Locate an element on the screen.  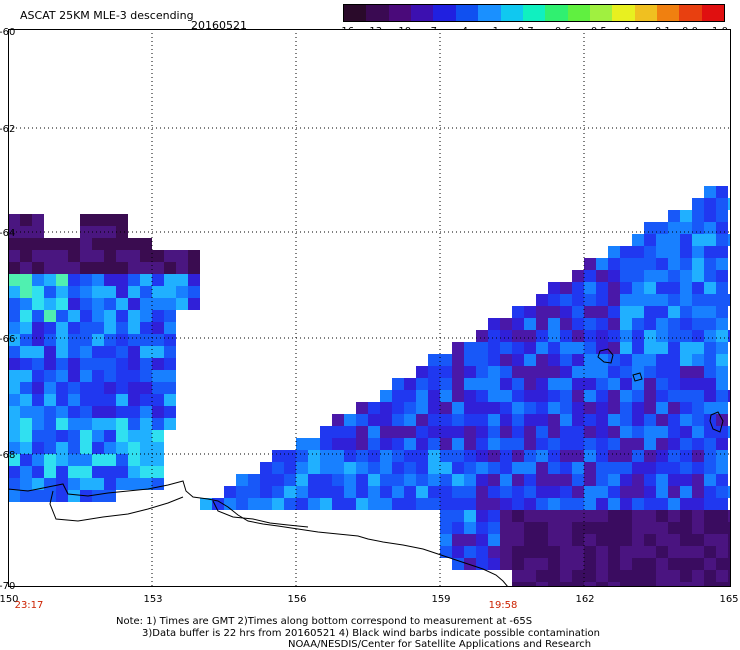
longitude-label: 156 is located at coordinates (297, 599).